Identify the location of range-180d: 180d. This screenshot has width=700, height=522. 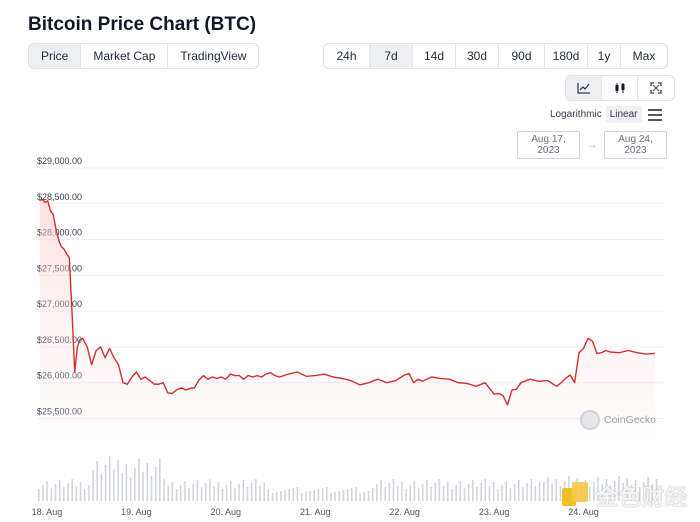
(566, 56).